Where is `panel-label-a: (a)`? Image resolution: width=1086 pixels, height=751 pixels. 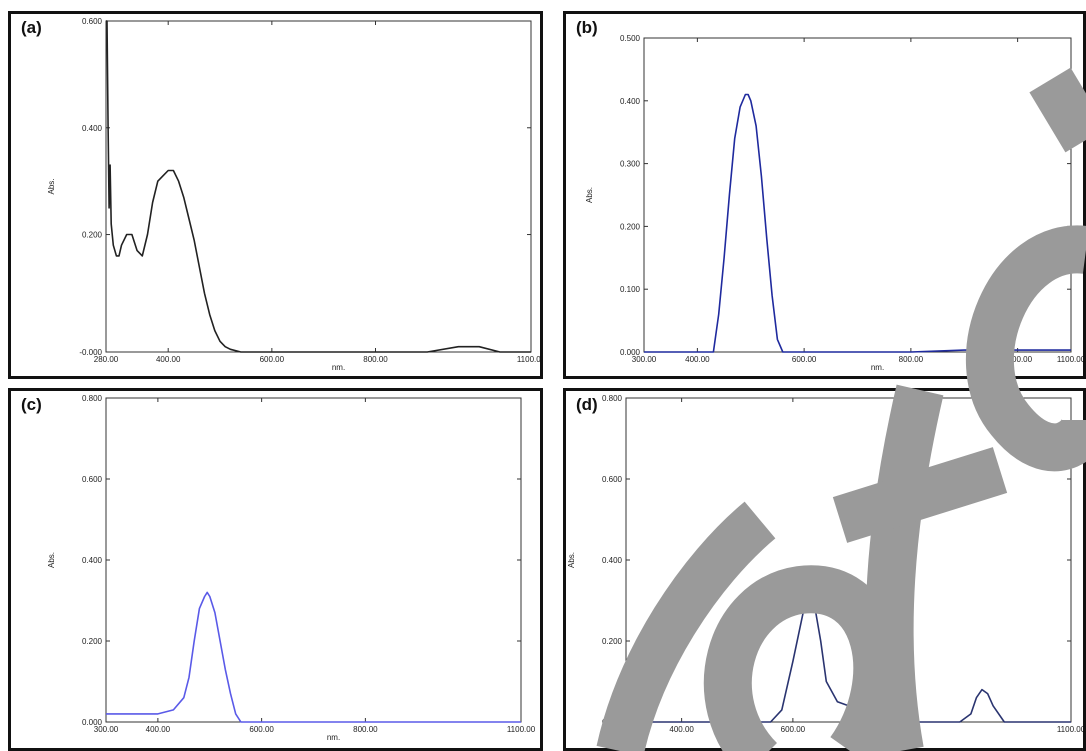 panel-label-a: (a) is located at coordinates (31, 27).